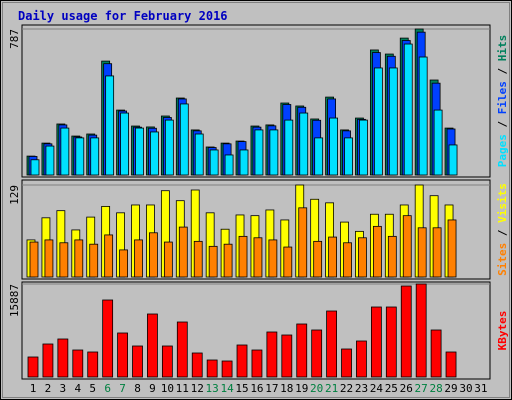 This screenshot has width=512, height=400. I want to click on legend-entry: Visits, so click(502, 203).